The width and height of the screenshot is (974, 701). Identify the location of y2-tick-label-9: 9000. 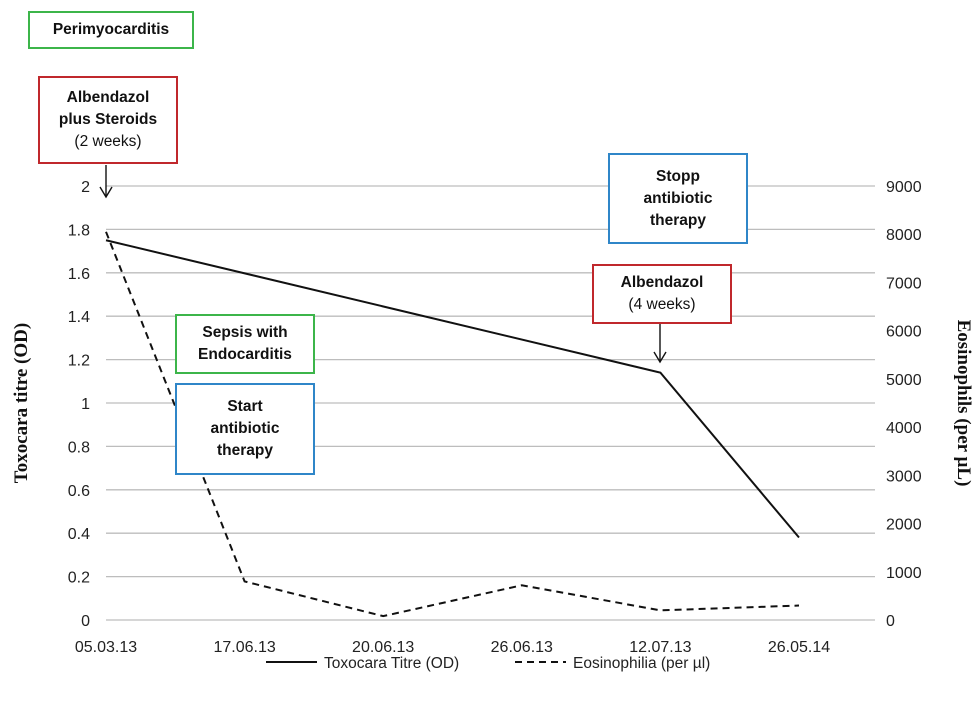
(904, 187).